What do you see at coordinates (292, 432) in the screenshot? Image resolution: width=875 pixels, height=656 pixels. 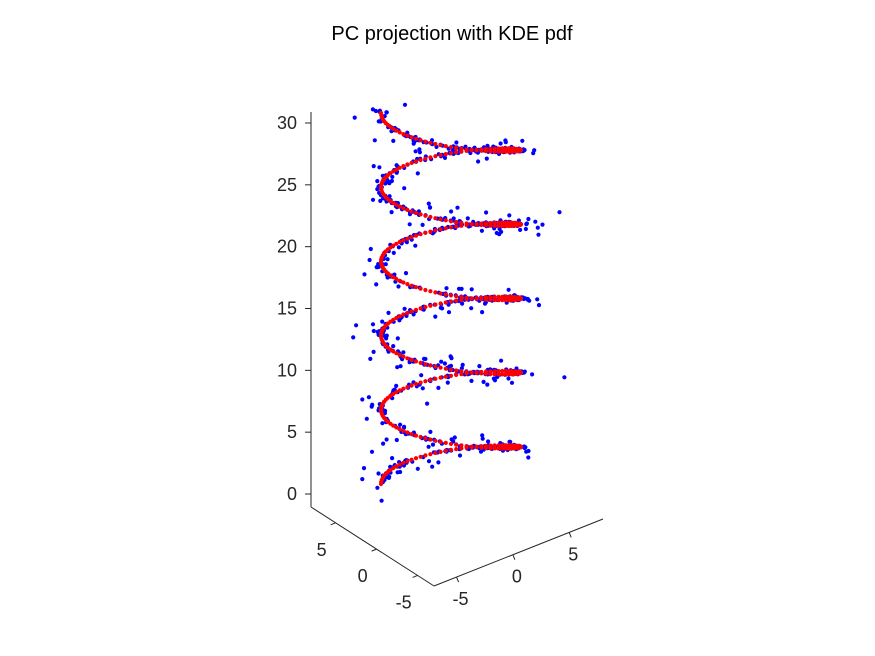 I see `z-tick-label: 5` at bounding box center [292, 432].